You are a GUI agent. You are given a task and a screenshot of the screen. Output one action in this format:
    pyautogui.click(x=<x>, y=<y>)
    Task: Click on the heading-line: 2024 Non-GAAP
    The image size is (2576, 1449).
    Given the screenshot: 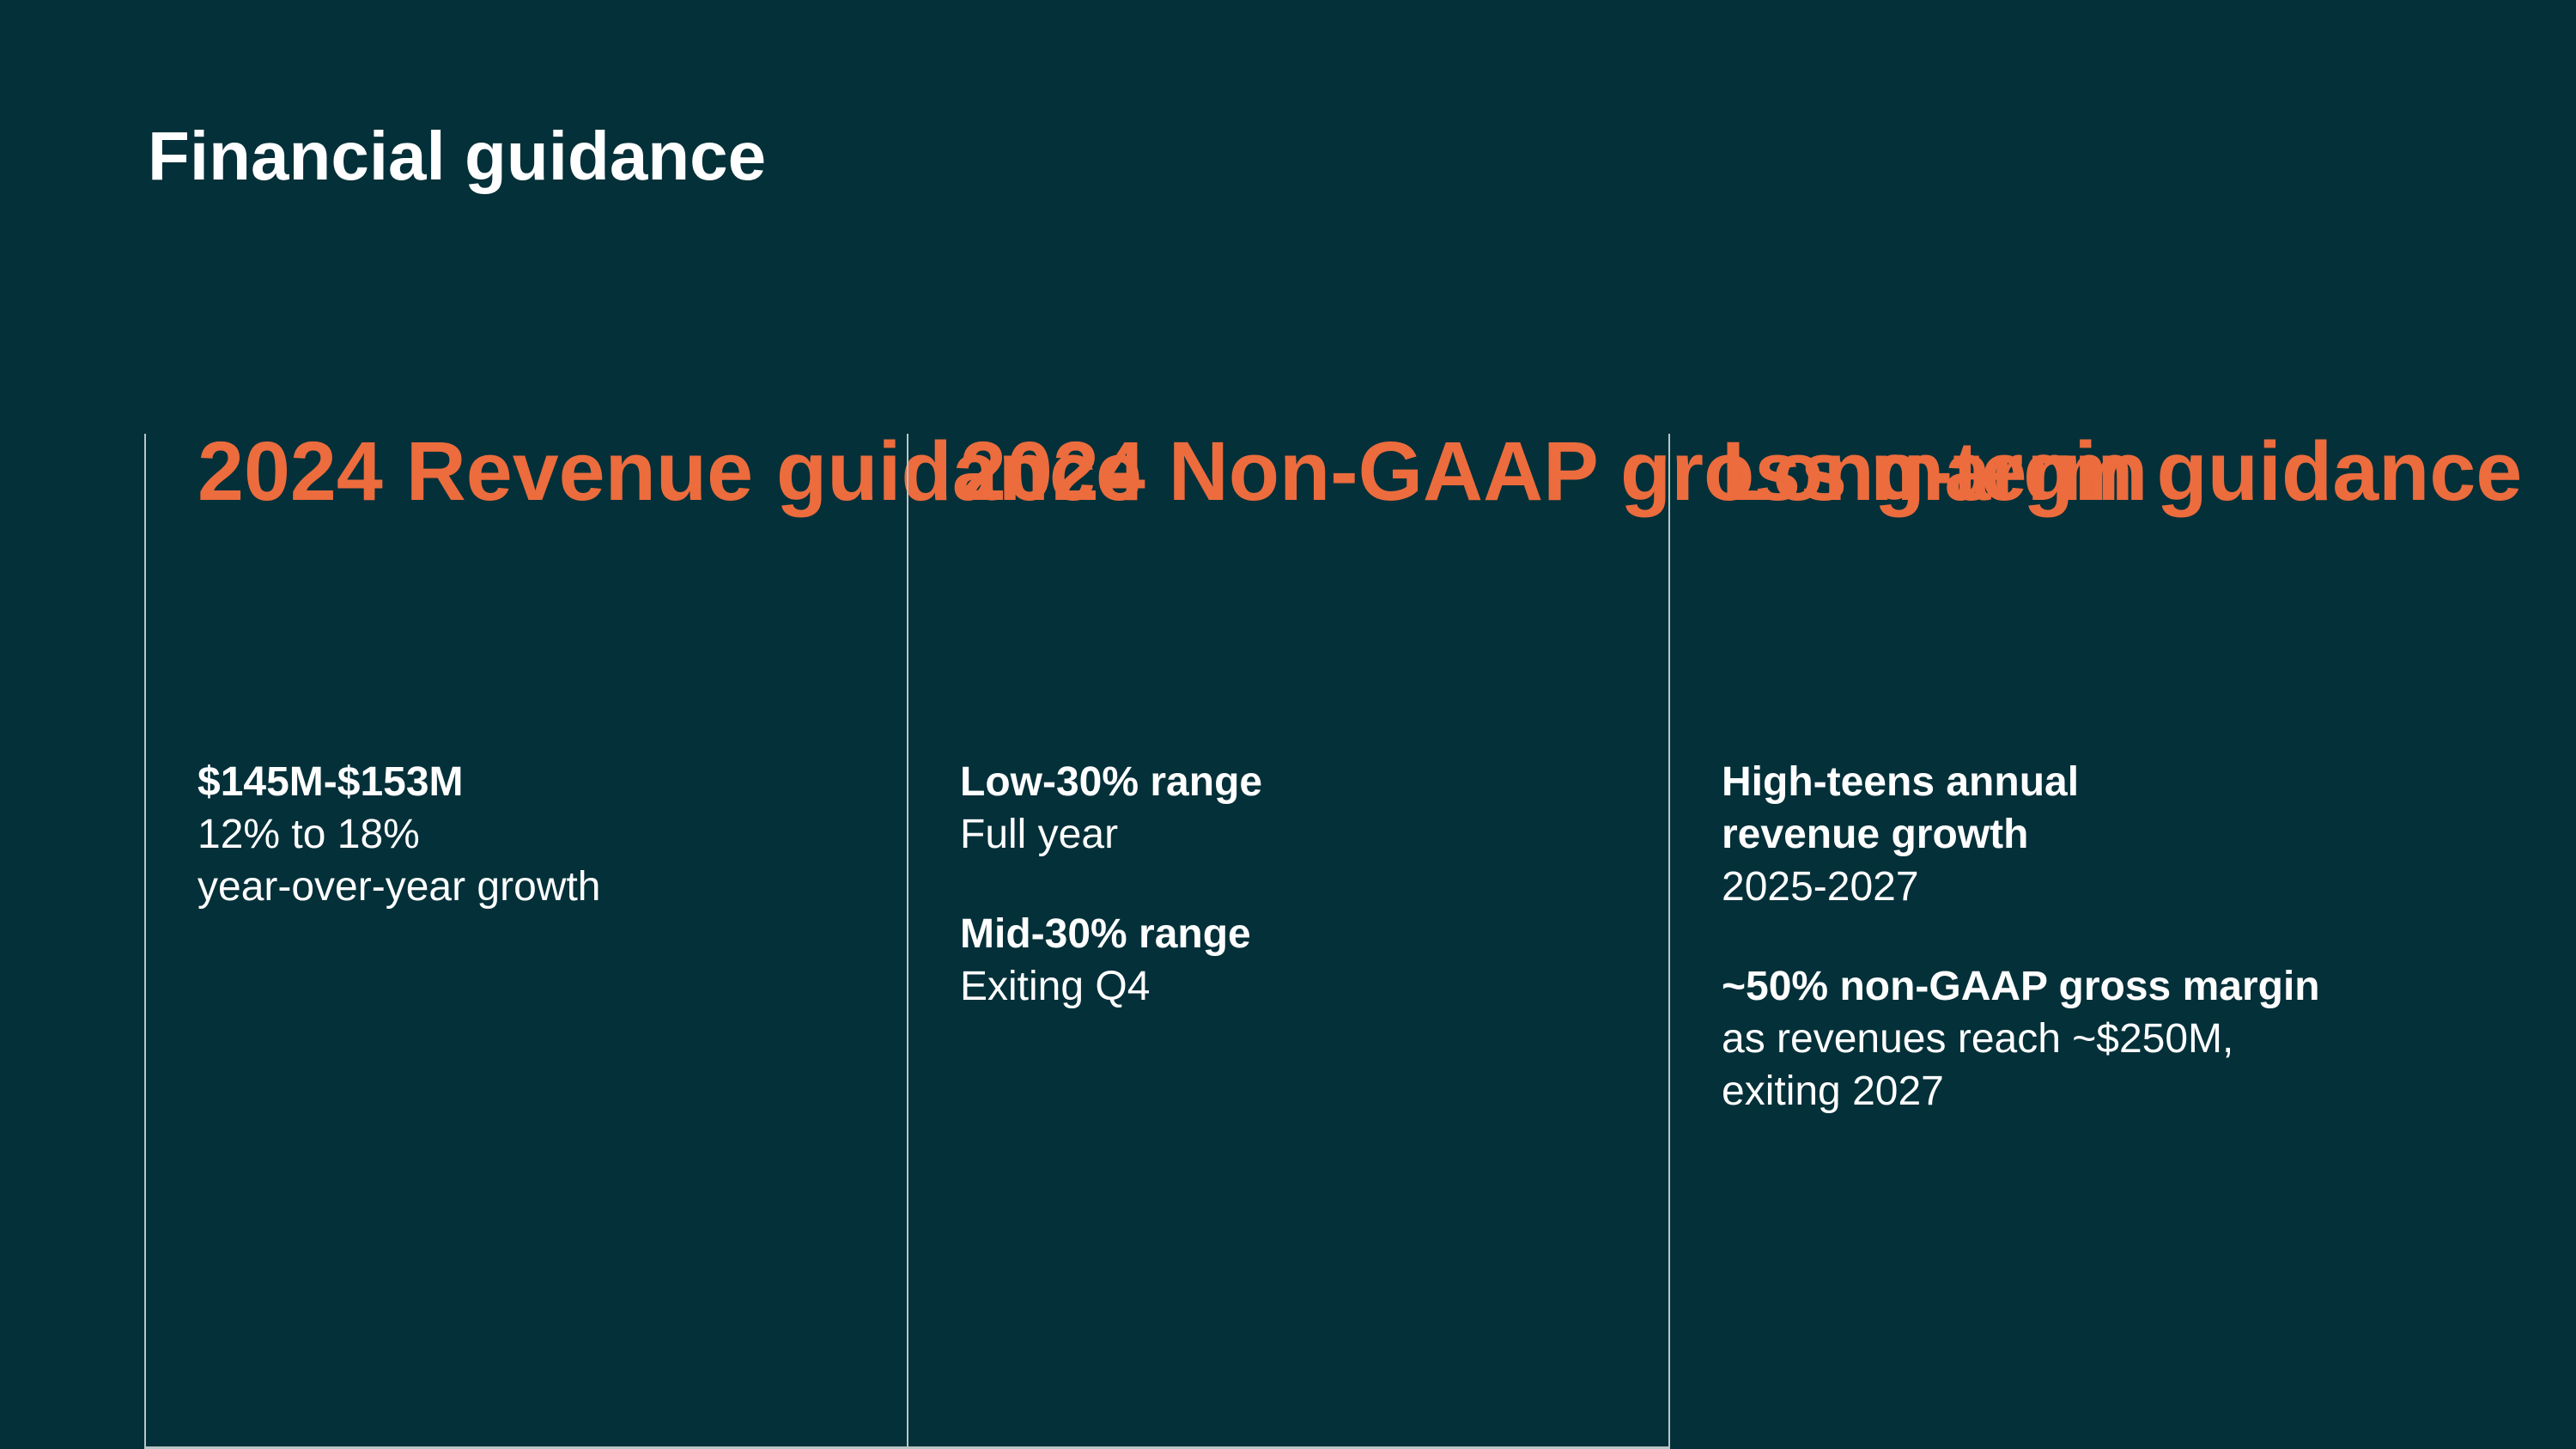 What is the action you would take?
    pyautogui.click(x=1279, y=471)
    